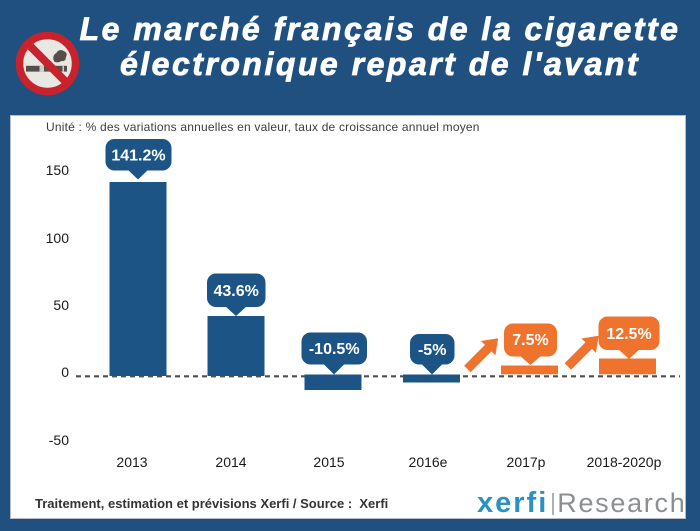 The width and height of the screenshot is (700, 531). What do you see at coordinates (334, 349) in the screenshot?
I see `svg-text: -10.5%` at bounding box center [334, 349].